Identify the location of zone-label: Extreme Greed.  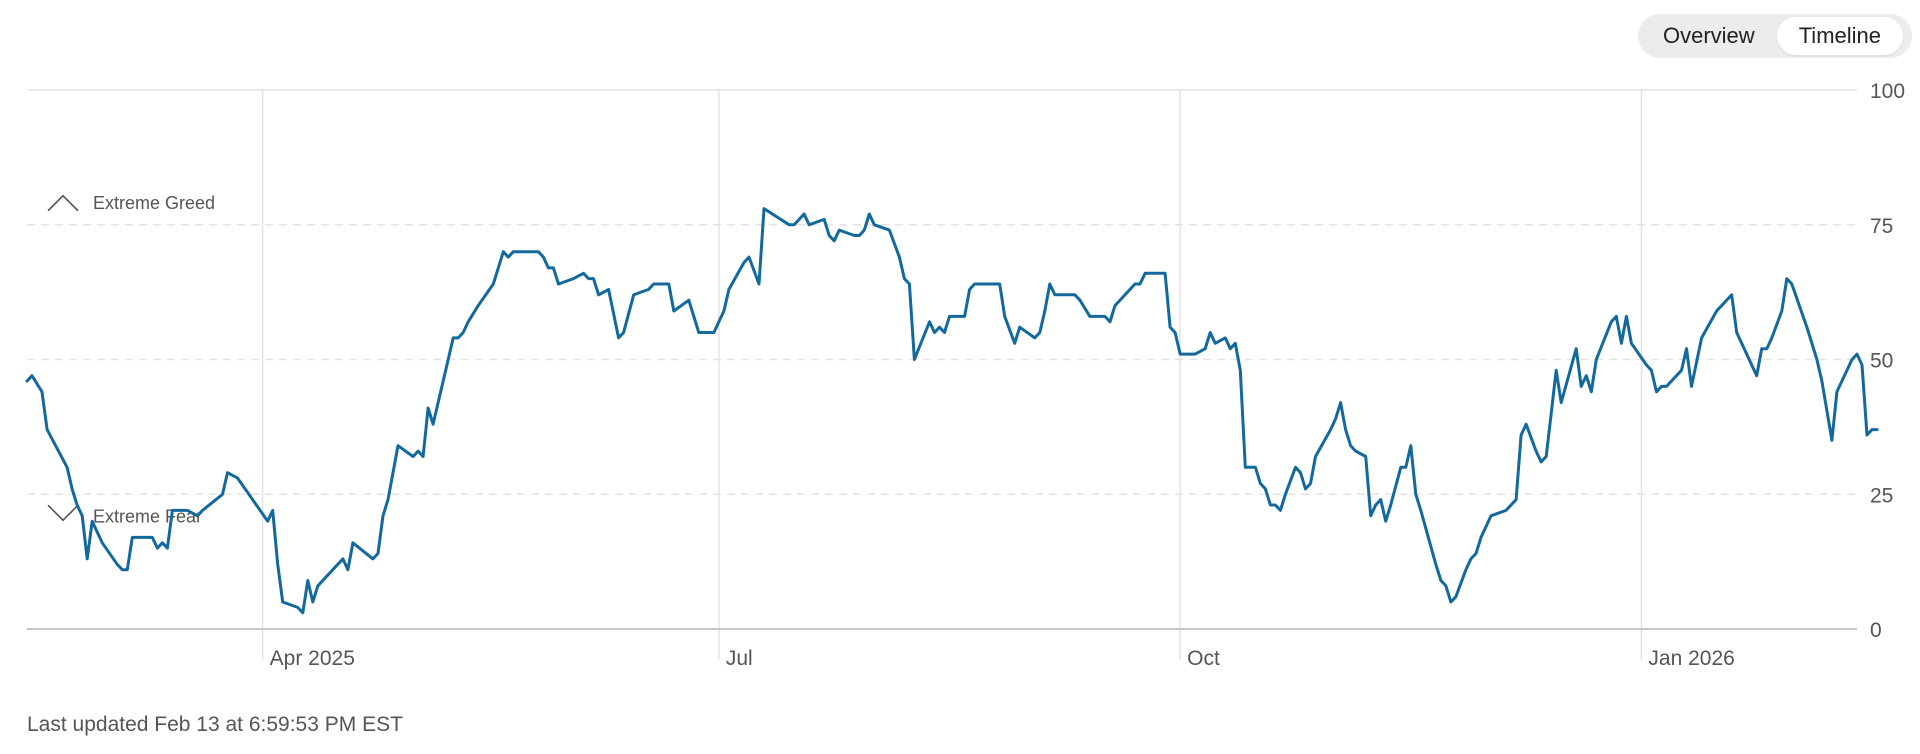
(154, 203).